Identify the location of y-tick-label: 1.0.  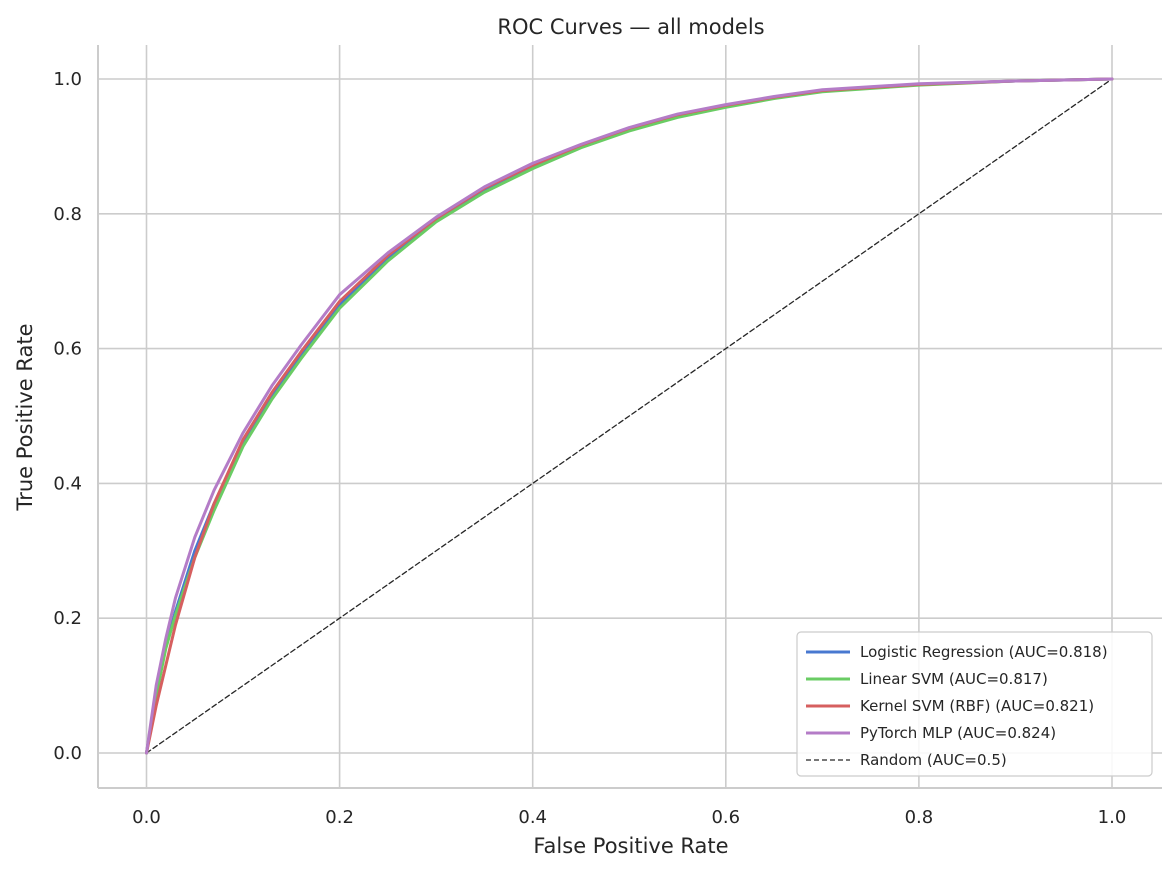
(67, 79).